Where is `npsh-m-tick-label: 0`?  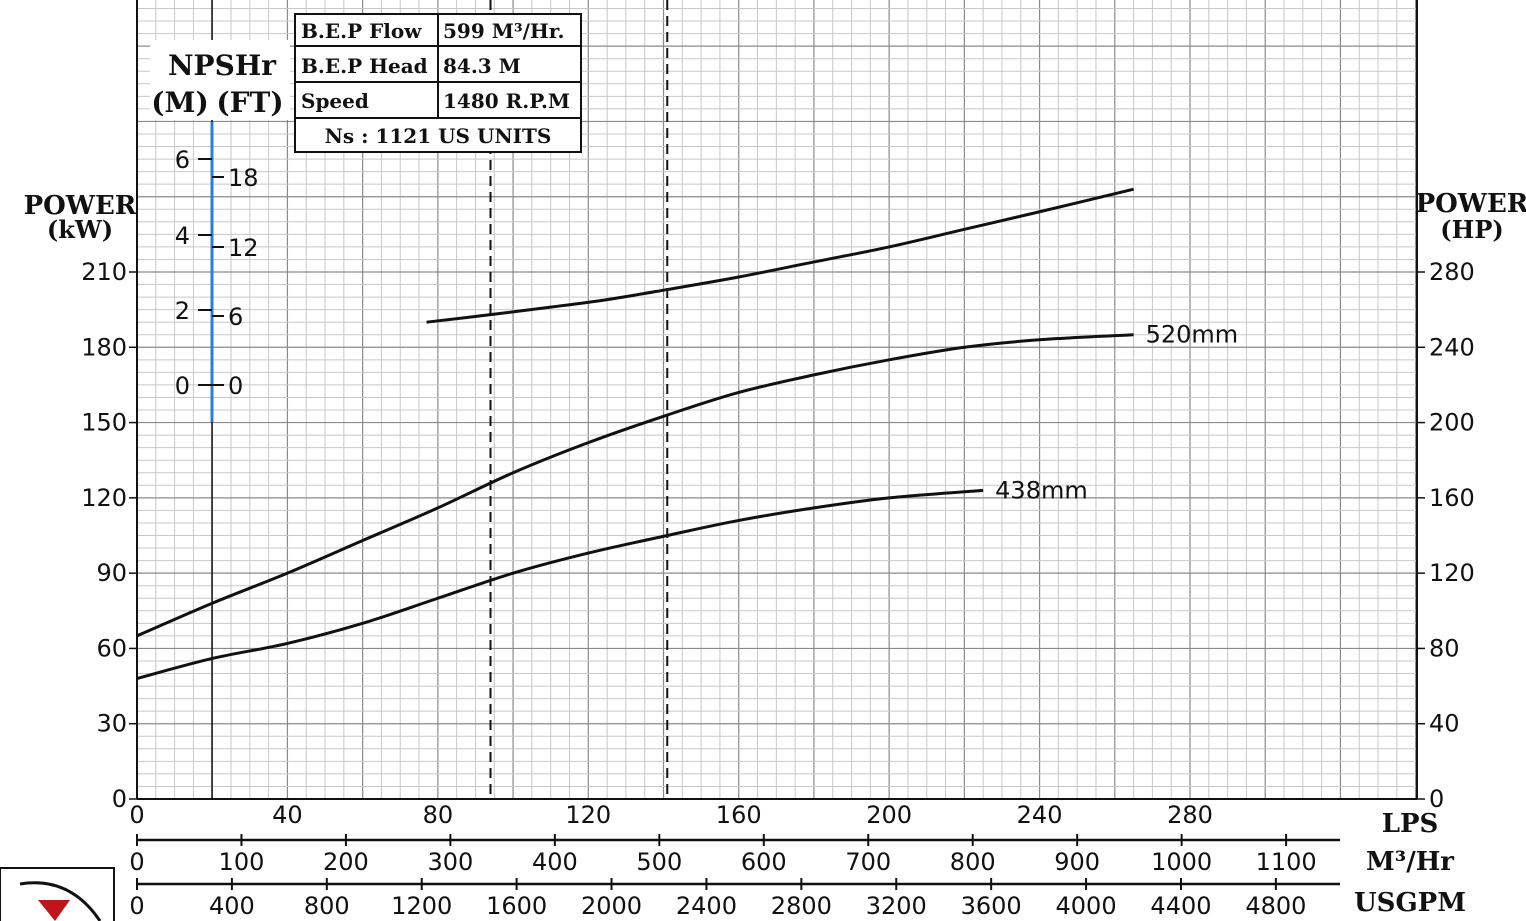 npsh-m-tick-label: 0 is located at coordinates (182, 386).